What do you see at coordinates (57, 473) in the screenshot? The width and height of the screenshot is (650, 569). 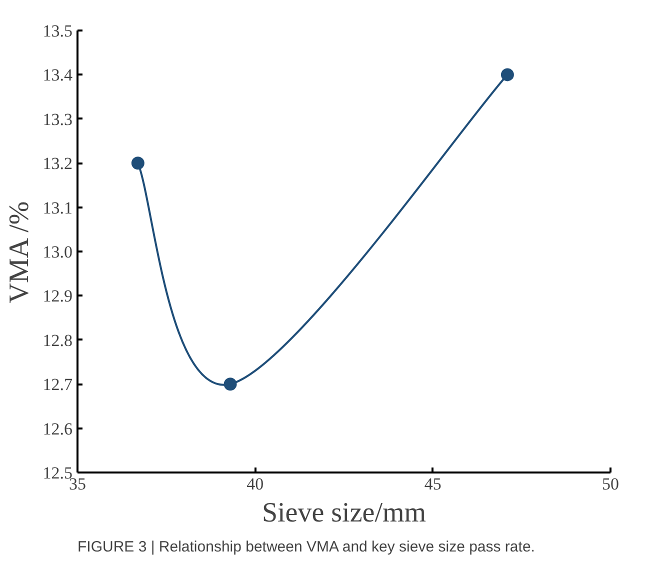 I see `y-tick-label: 12.5` at bounding box center [57, 473].